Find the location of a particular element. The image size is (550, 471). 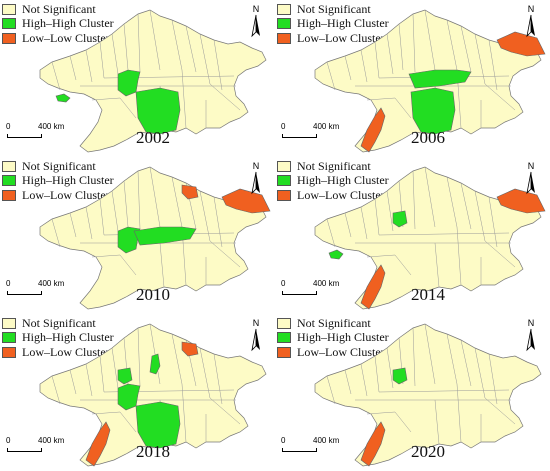

legend-label: High–High Cluster is located at coordinates (68, 23).